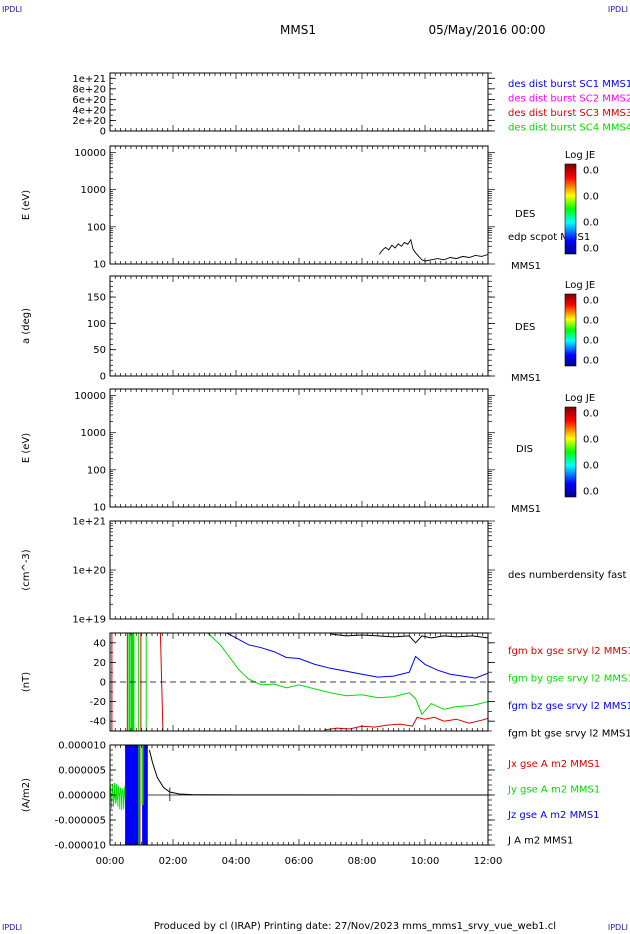 The height and width of the screenshot is (934, 630). What do you see at coordinates (82, 771) in the screenshot?
I see `y-tick-label: 0.000005` at bounding box center [82, 771].